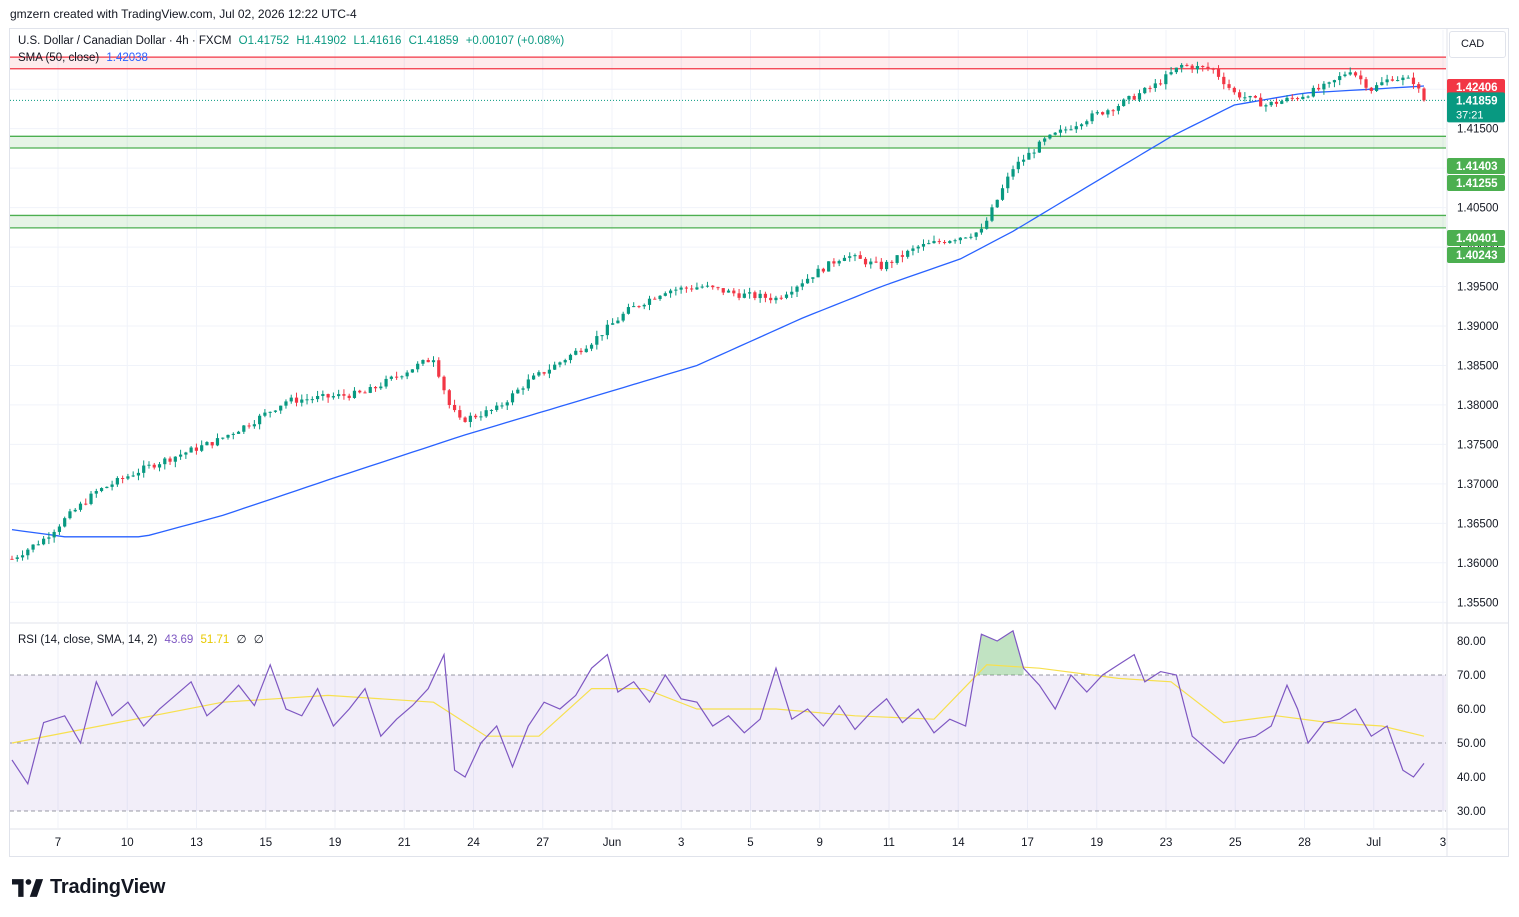 This screenshot has height=917, width=1519. I want to click on support1-upper-tag: 1.41403, so click(1477, 167).